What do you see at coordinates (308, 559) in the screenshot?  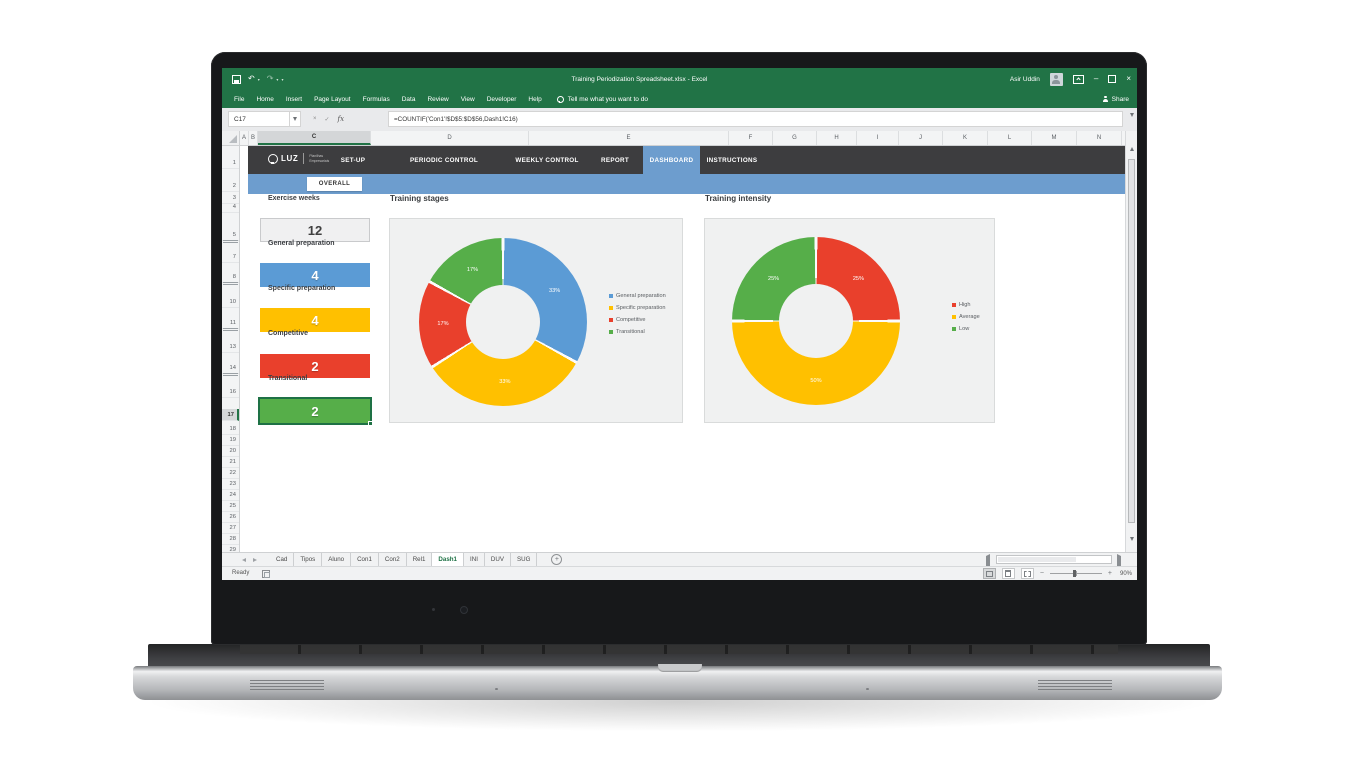 I see `sheet-tab-tipos: Tipos` at bounding box center [308, 559].